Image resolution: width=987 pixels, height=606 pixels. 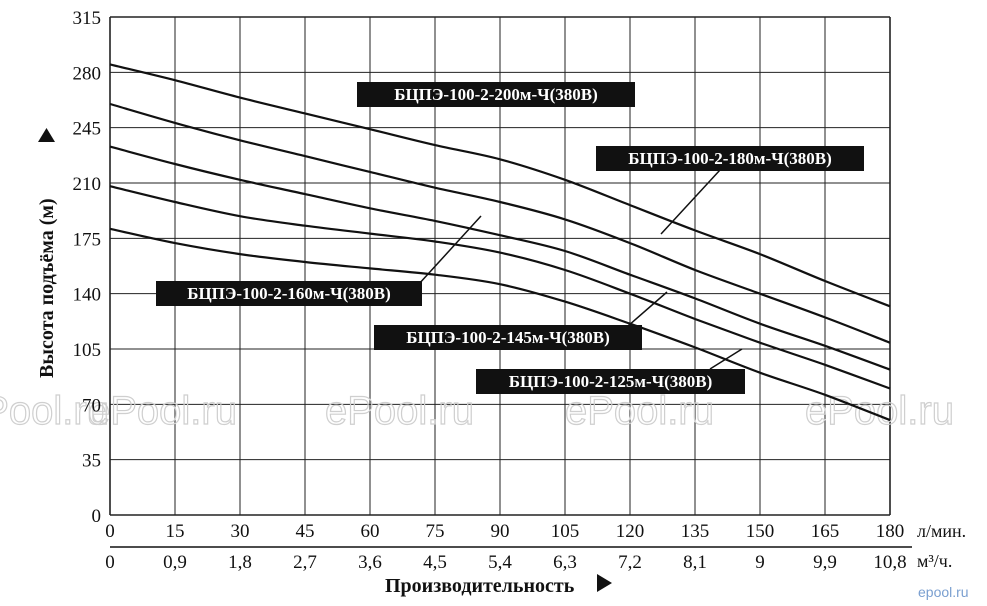 What do you see at coordinates (695, 562) in the screenshot?
I see `x-tick-label-secondary: 8,1` at bounding box center [695, 562].